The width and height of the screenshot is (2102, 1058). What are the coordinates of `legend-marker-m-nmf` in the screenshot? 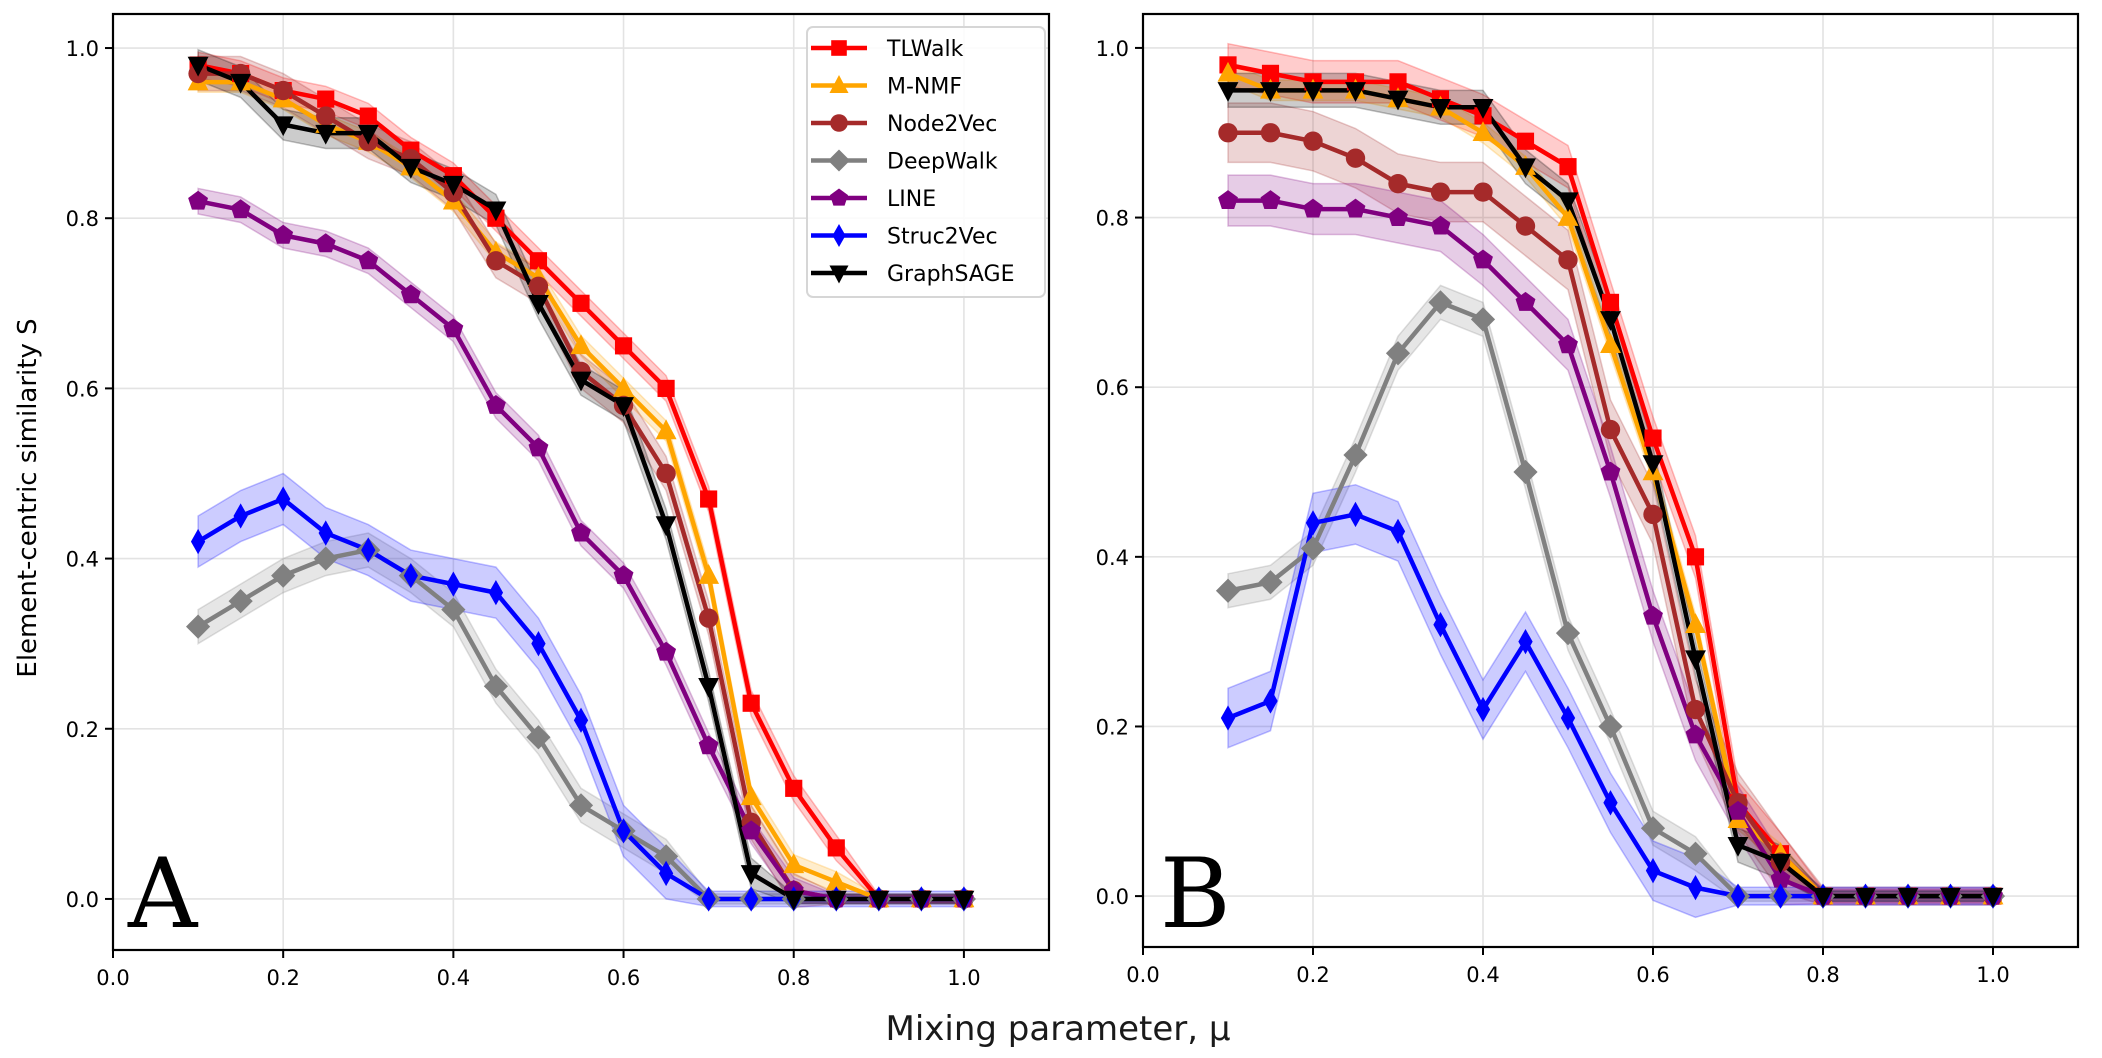 It's located at (839, 84).